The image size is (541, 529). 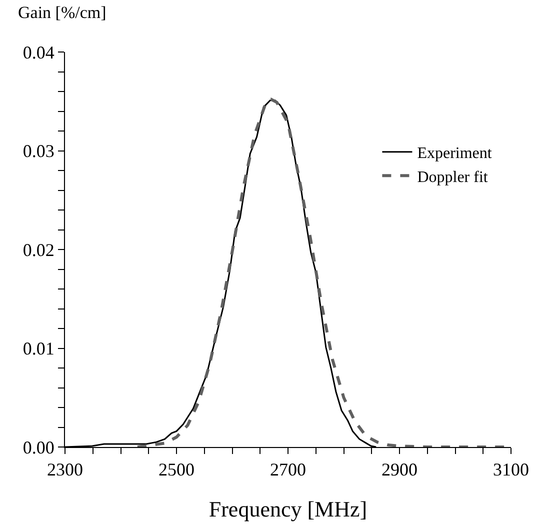 What do you see at coordinates (511, 470) in the screenshot?
I see `x-tick-label: 3100` at bounding box center [511, 470].